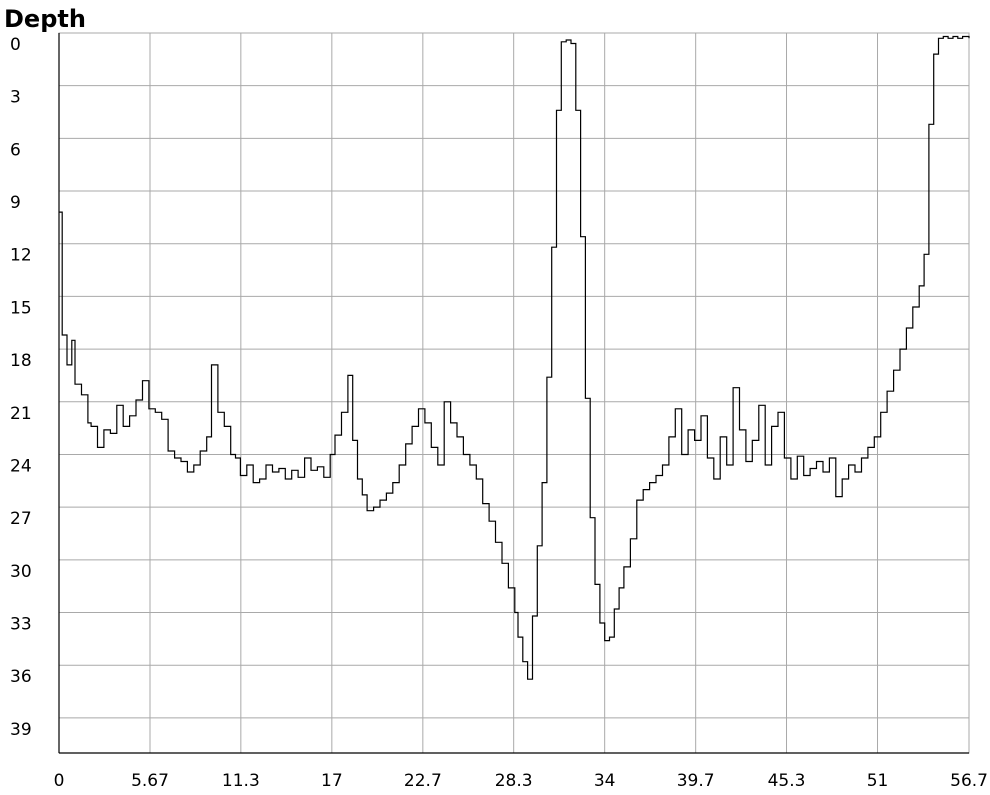 This screenshot has width=990, height=795. Describe the element at coordinates (21, 625) in the screenshot. I see `y-tick-label: 33` at that location.